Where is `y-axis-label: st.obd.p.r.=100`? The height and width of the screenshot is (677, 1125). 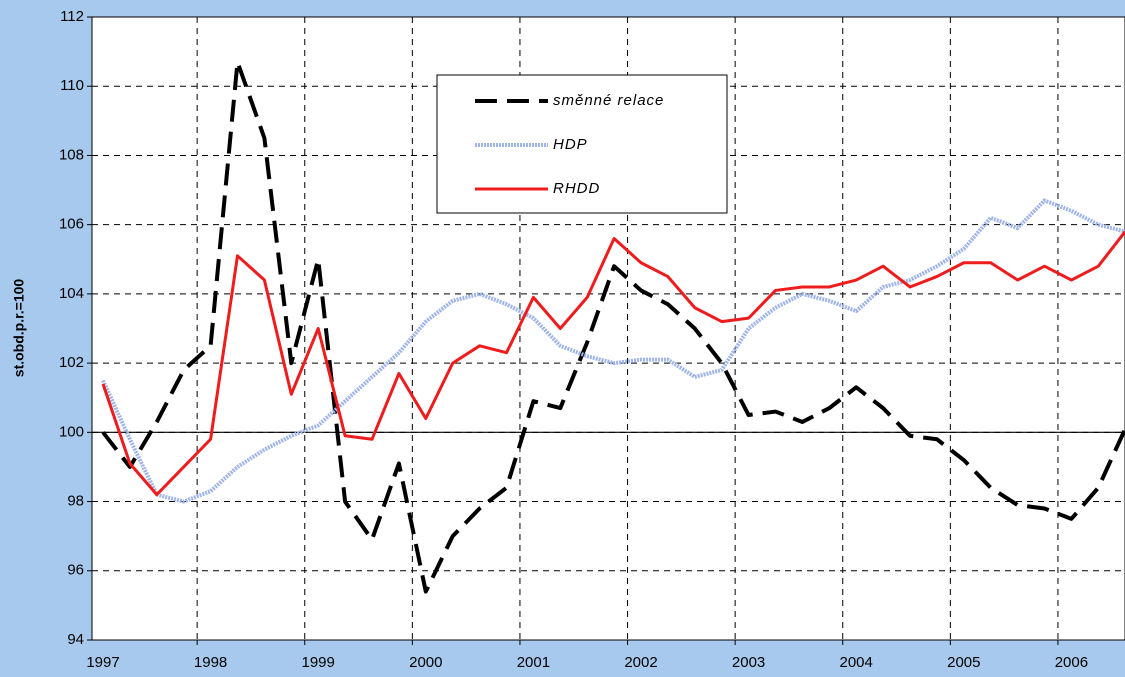
y-axis-label: st.obd.p.r.=100 is located at coordinates (19, 328).